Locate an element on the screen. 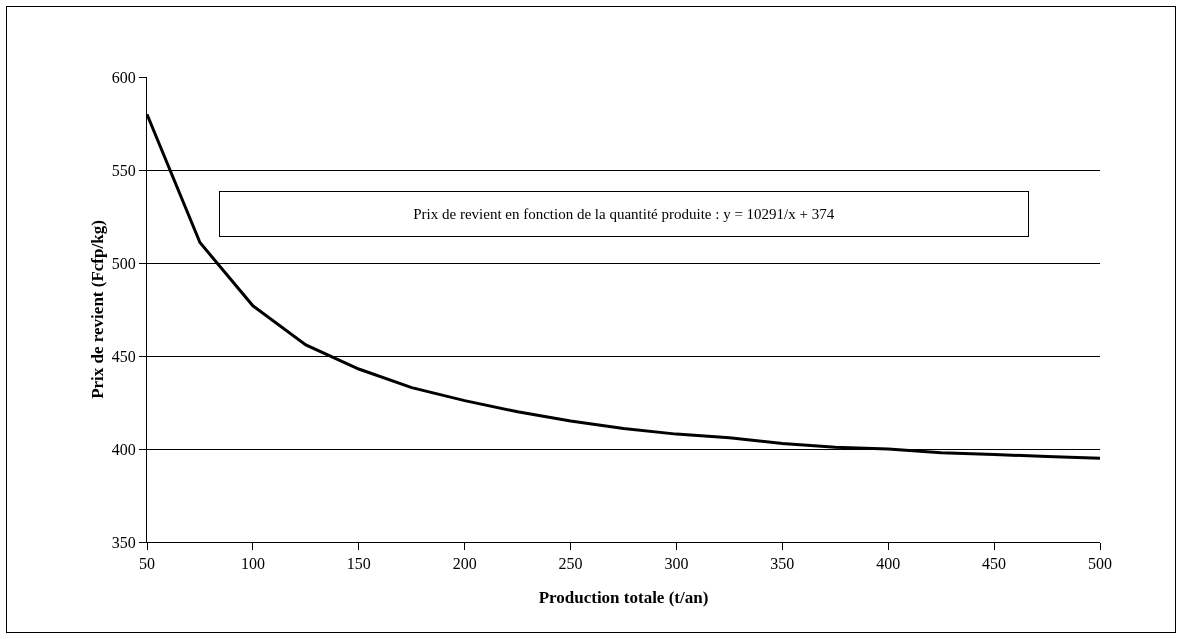  y-tick-label: 350 is located at coordinates (123, 542).